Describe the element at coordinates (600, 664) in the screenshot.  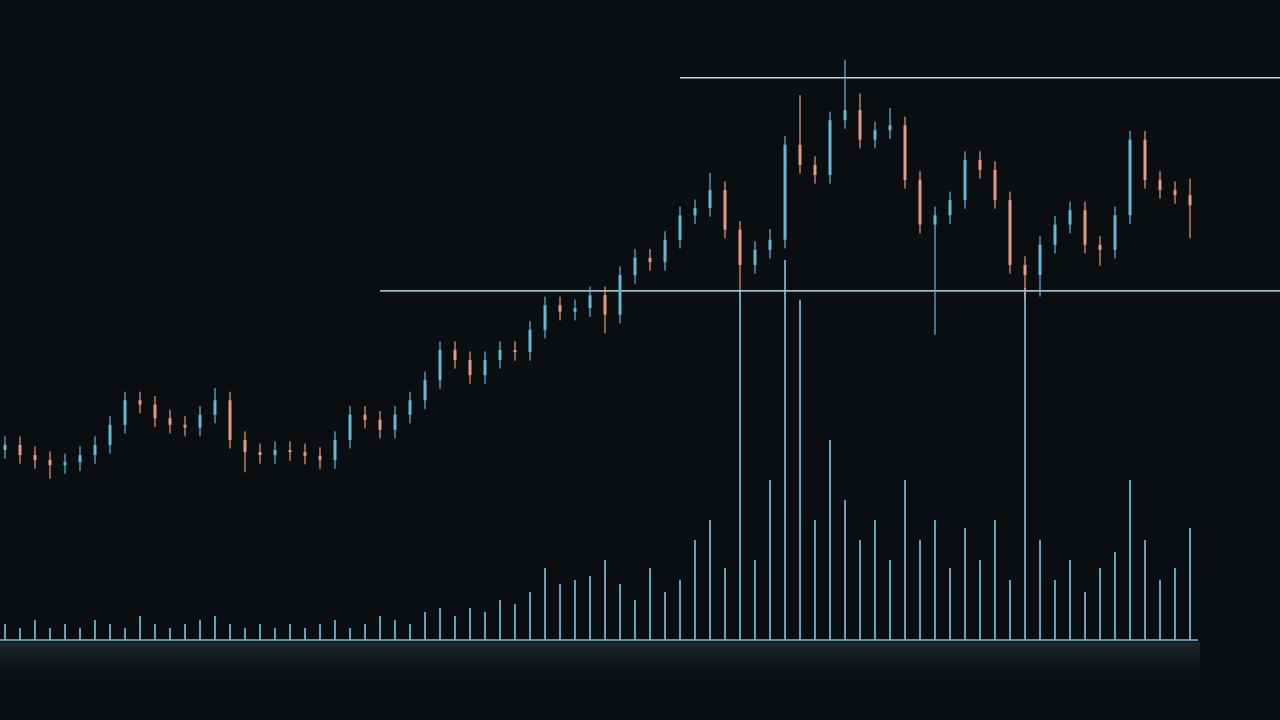
I see `volume-reflection` at that location.